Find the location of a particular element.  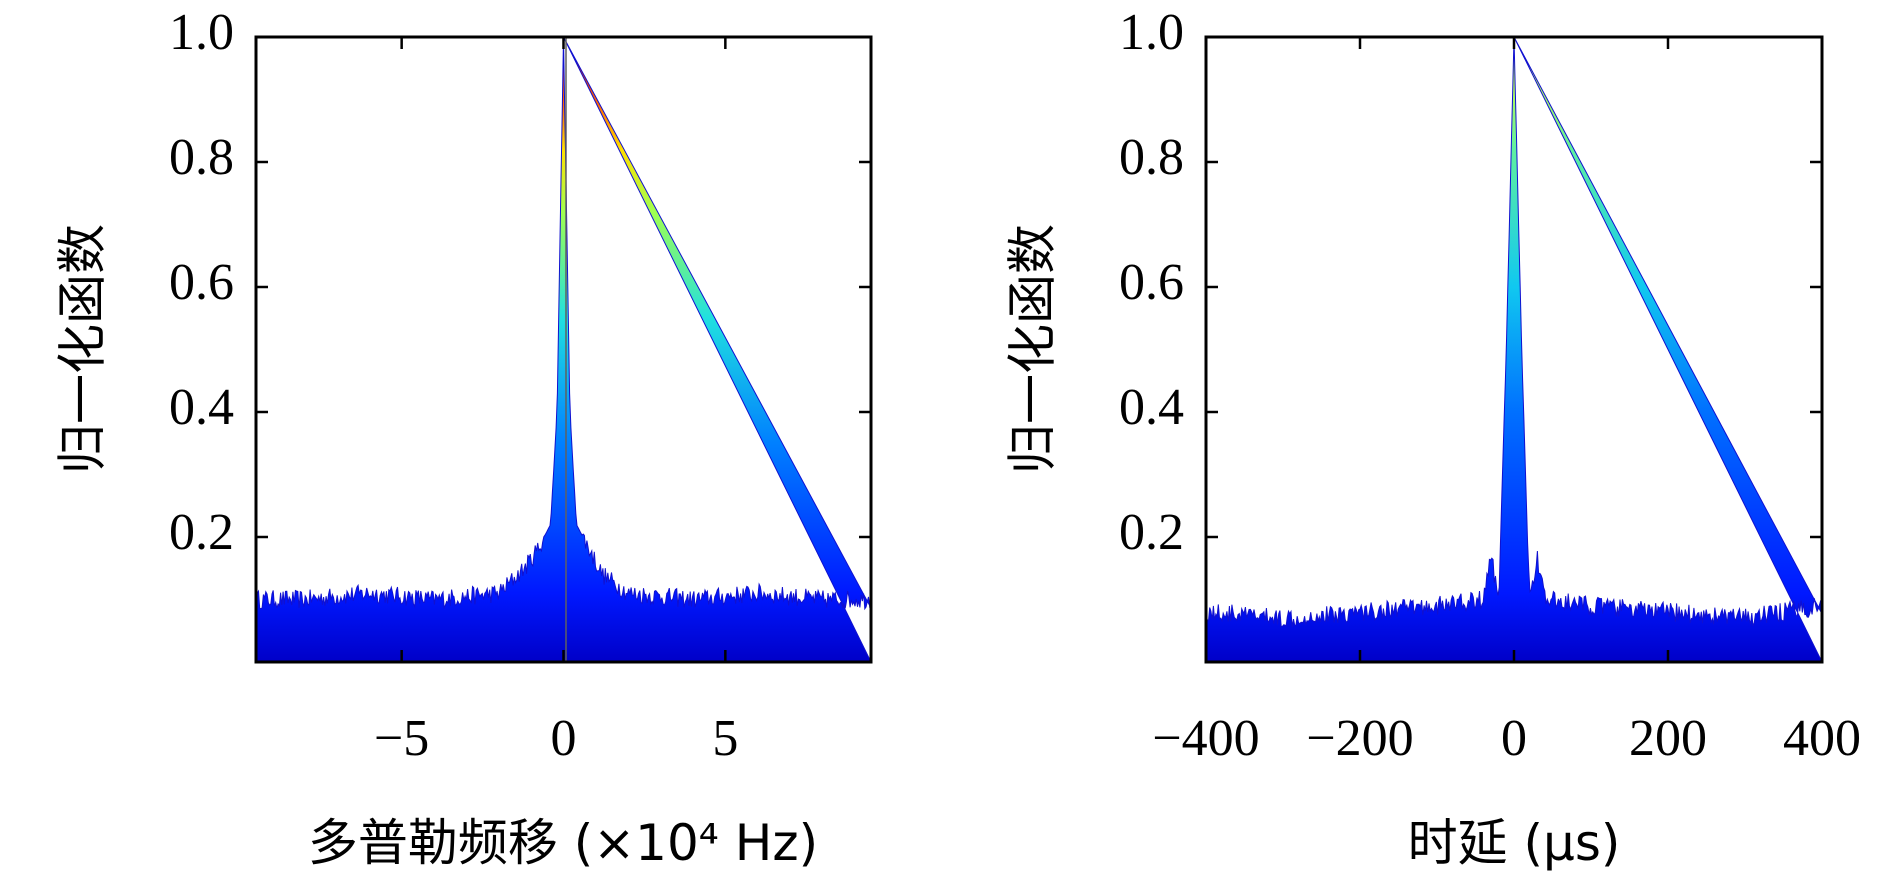

delay-x-tick-label: 0 is located at coordinates (1514, 738).